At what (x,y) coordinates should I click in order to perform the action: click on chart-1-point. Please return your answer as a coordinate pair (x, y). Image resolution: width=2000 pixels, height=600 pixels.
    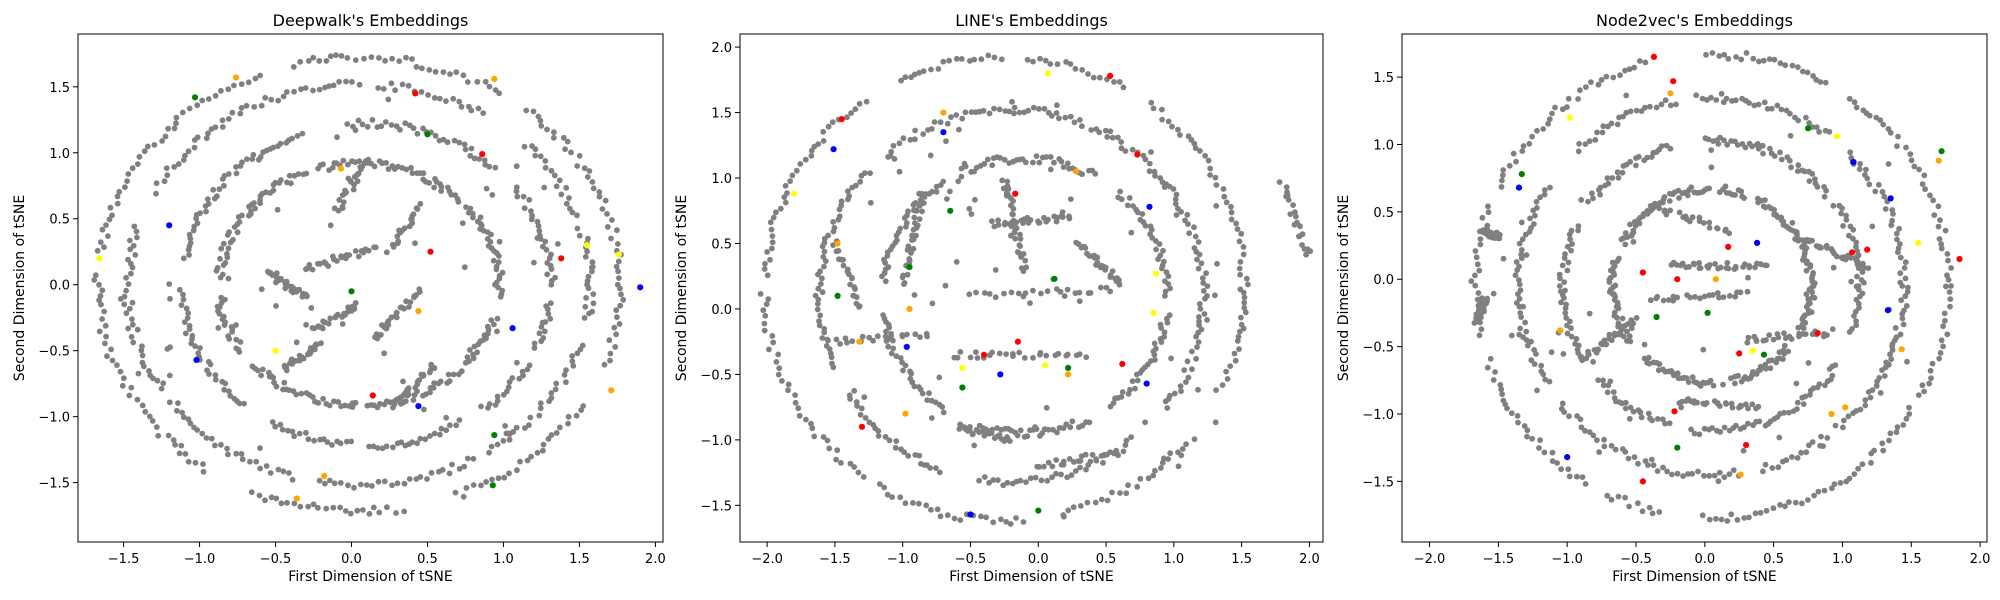
    Looking at the image, I should click on (909, 267).